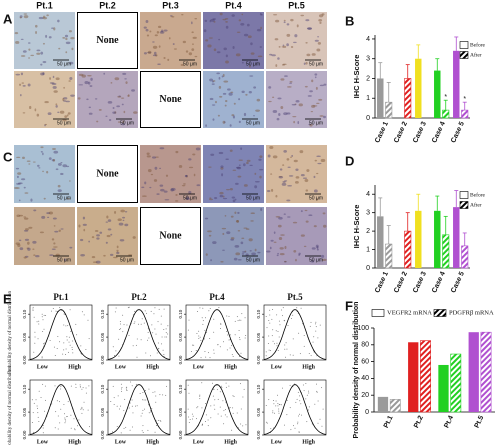 The image size is (500, 445). What do you see at coordinates (170, 99) in the screenshot?
I see `none-box` at bounding box center [170, 99].